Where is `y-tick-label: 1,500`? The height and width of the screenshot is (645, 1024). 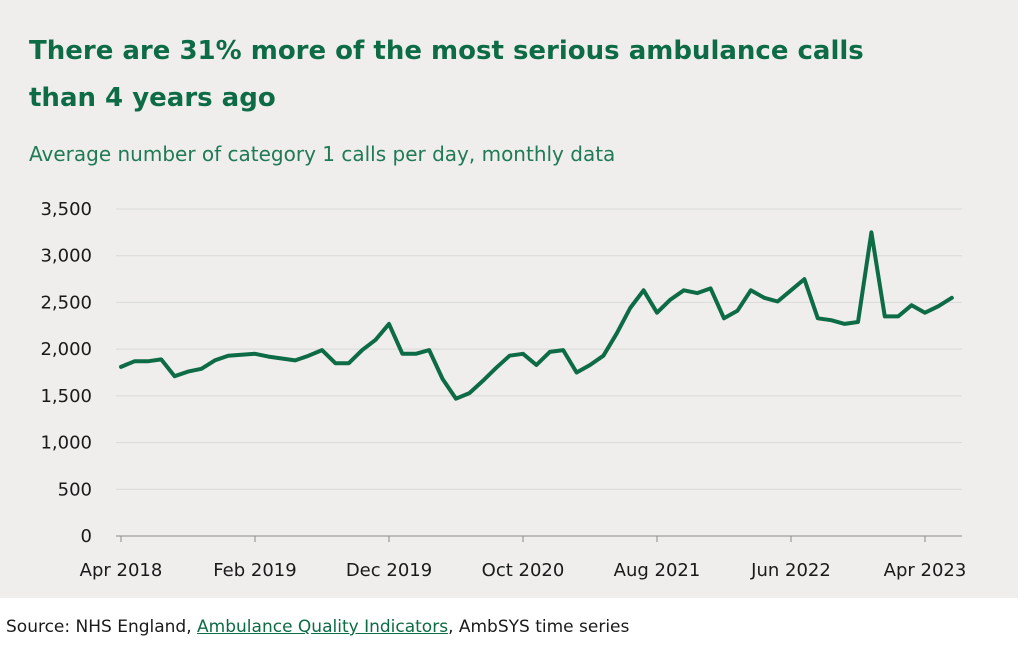
y-tick-label: 1,500 is located at coordinates (66, 396).